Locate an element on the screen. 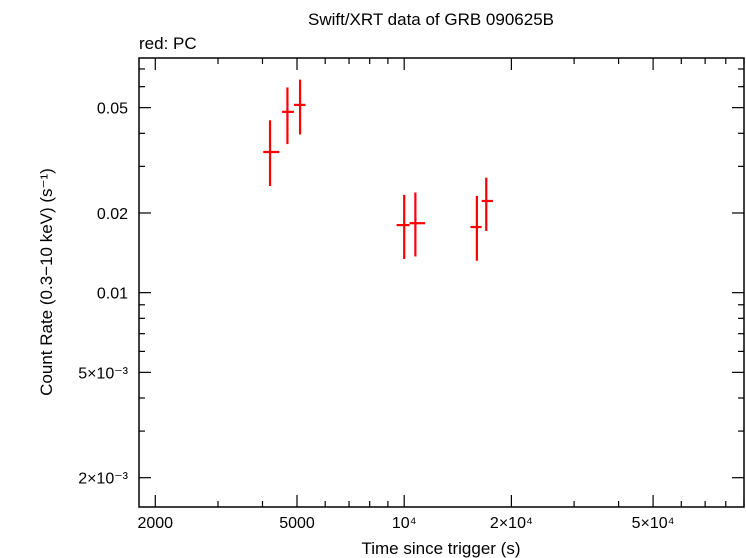 This screenshot has height=558, width=746. x-tick-label: 2000 is located at coordinates (155, 523).